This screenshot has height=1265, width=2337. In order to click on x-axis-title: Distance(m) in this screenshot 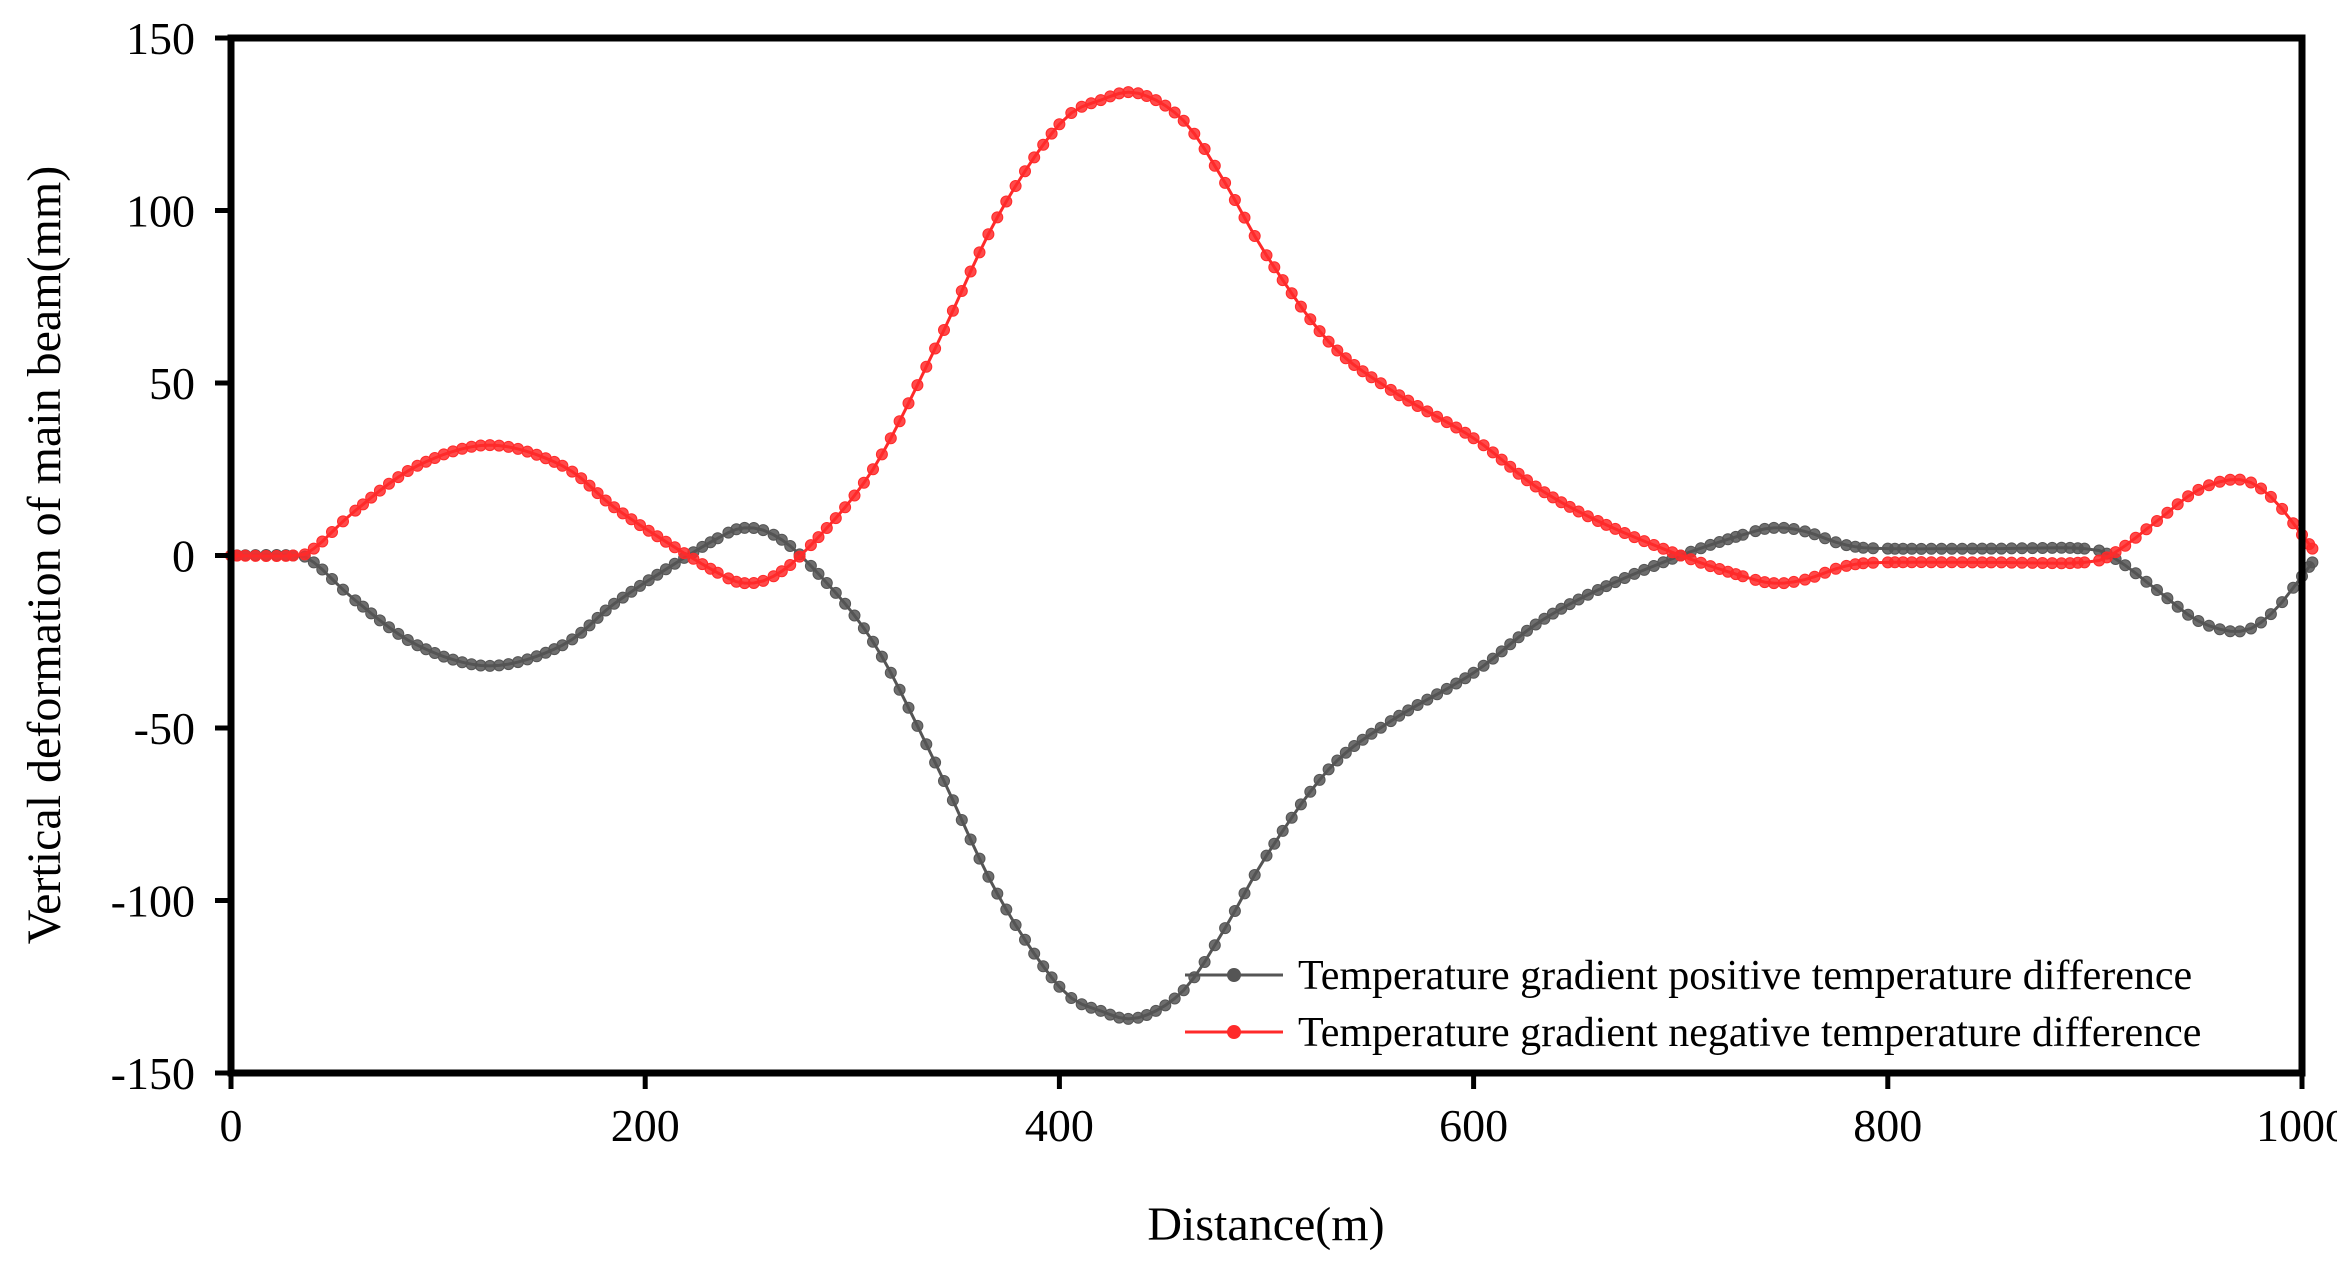, I will do `click(1265, 1224)`.